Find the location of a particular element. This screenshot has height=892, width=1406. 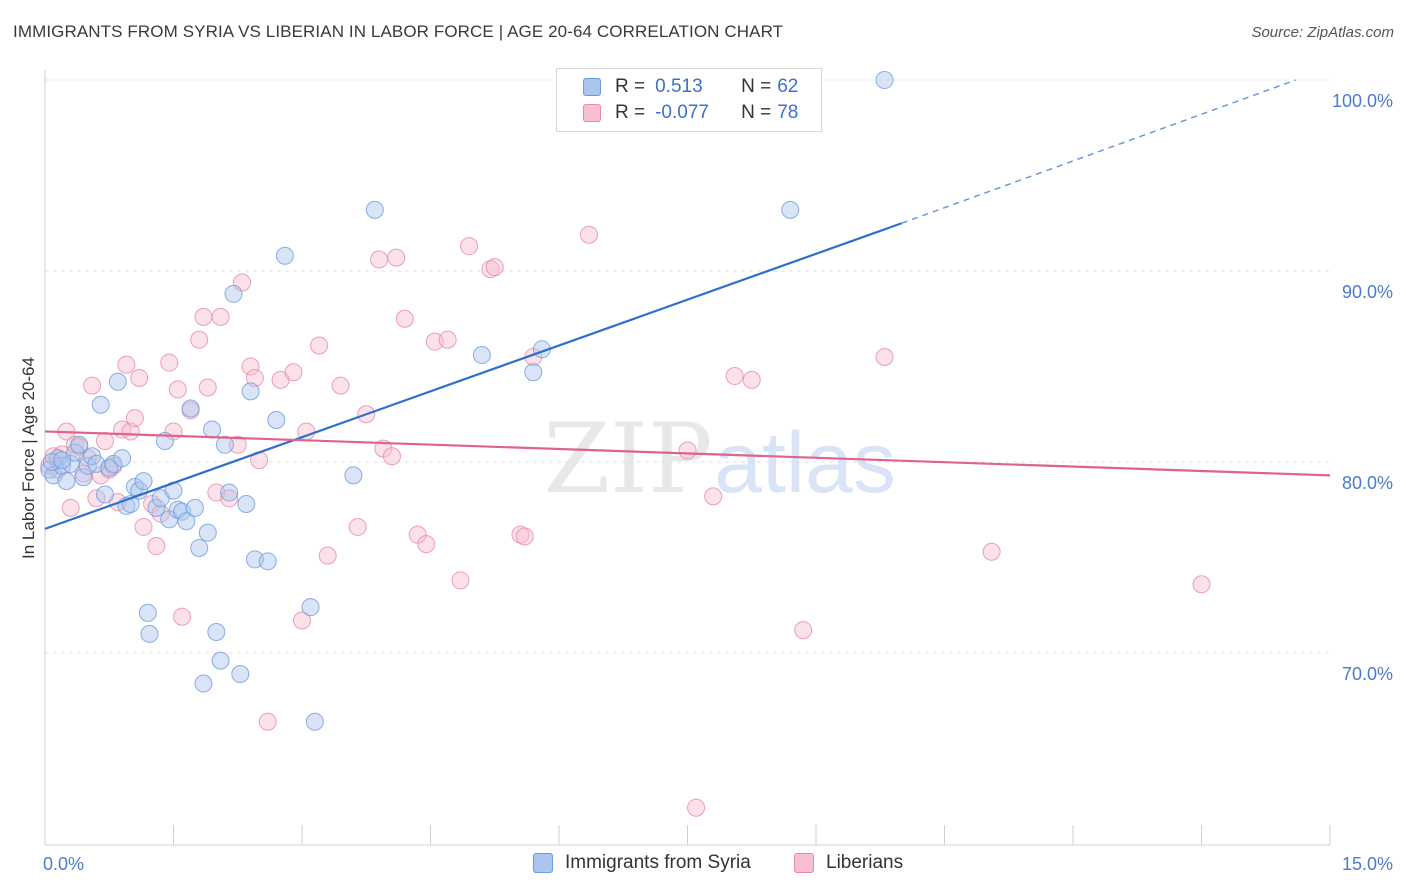

series-legend-label: Immigrants from Syria is located at coordinates (658, 862).